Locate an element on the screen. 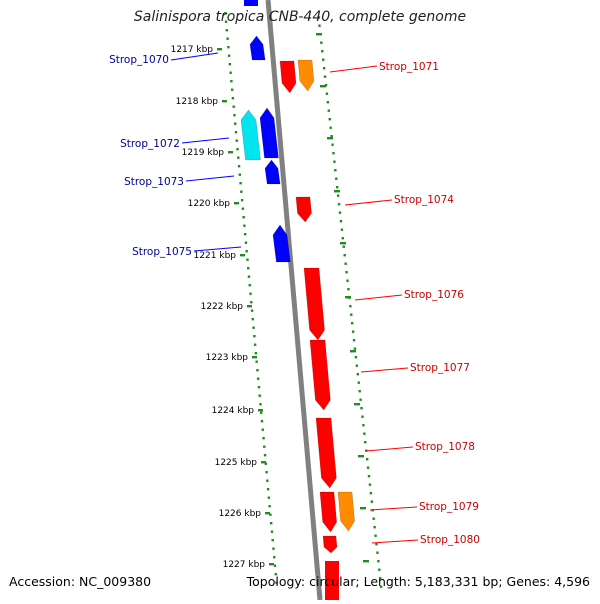 The width and height of the screenshot is (600, 604). left-gene-labels: Strop_1070 Strop_1072 Strop_1073 Strop_1075 is located at coordinates (175, 155).